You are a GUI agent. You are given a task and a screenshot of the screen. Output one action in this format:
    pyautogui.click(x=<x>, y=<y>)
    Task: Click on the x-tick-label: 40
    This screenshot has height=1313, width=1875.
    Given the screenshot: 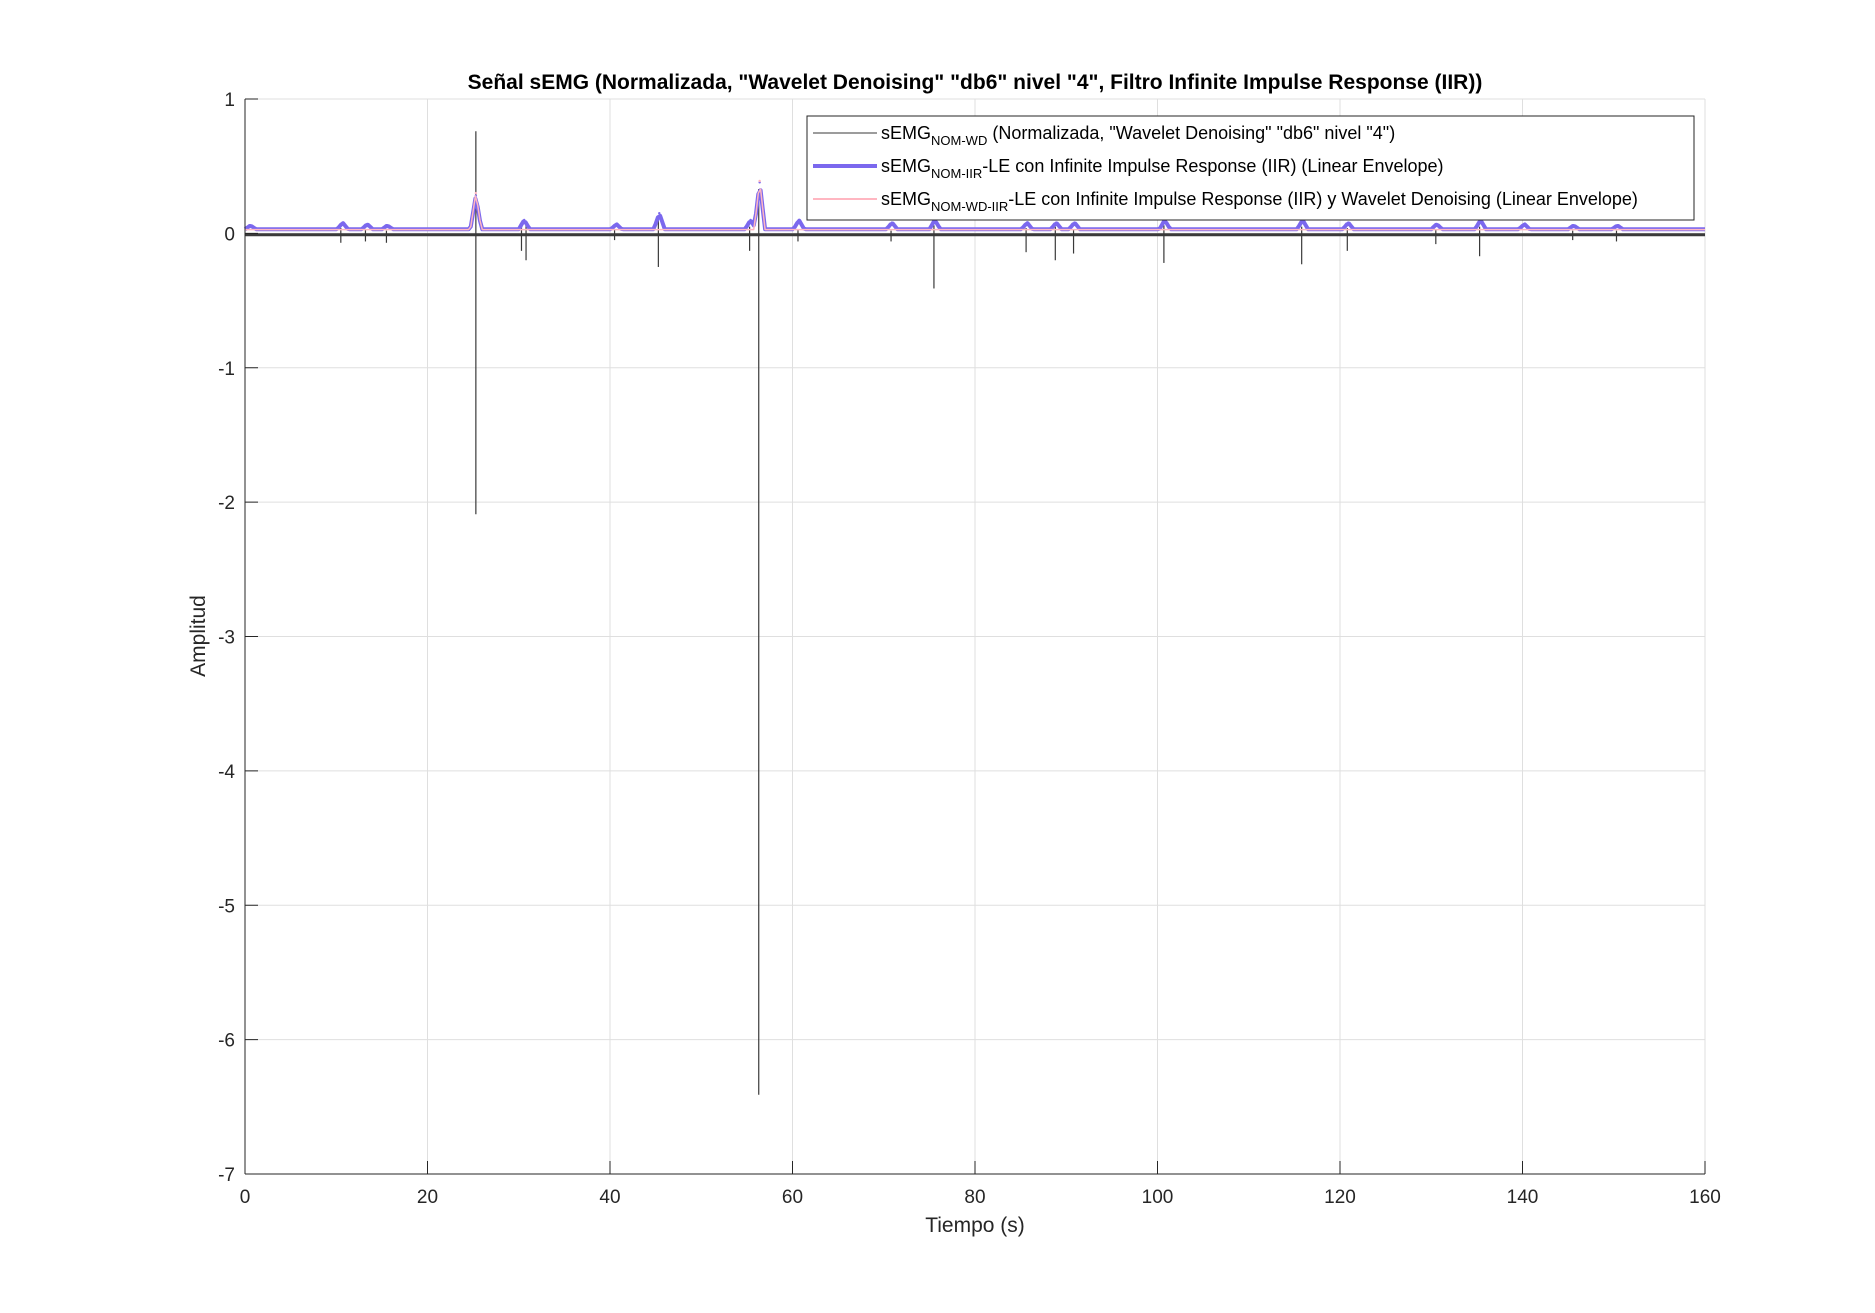 What is the action you would take?
    pyautogui.click(x=609, y=1197)
    